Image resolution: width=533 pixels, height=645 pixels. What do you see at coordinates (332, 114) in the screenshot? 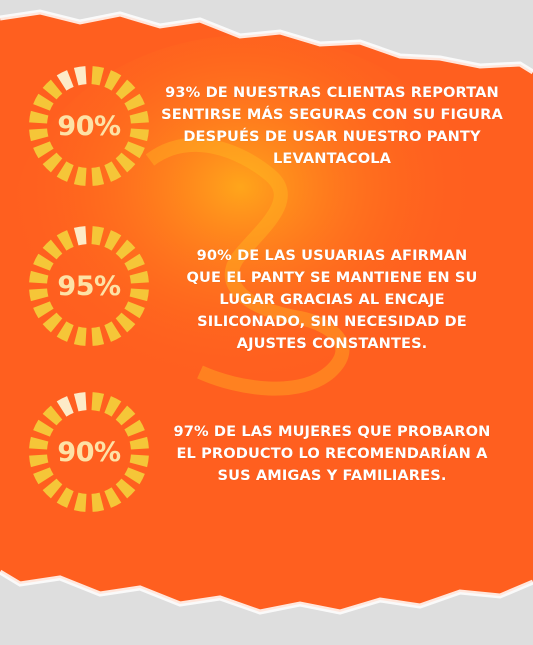
I see `stat-1-line-2: SENTIRSE MÁS SEGURAS CON SU FIGURA` at bounding box center [332, 114].